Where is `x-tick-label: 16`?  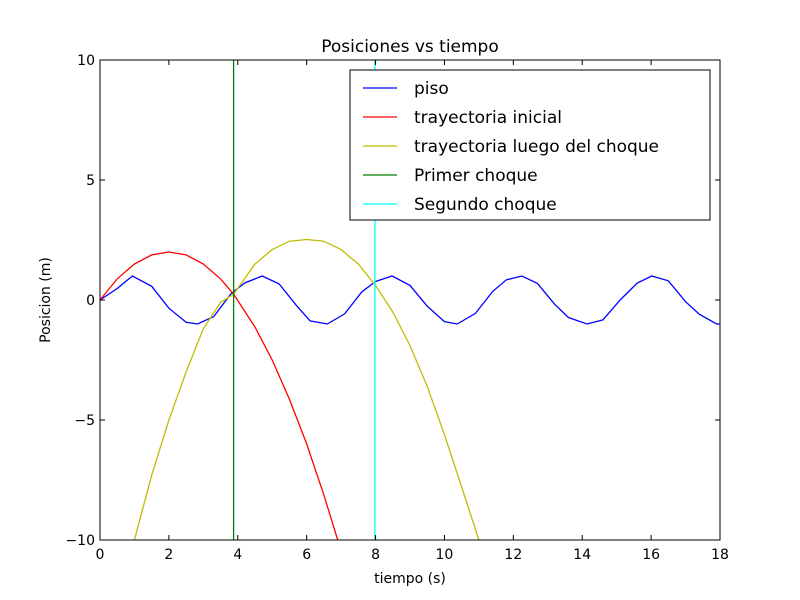 x-tick-label: 16 is located at coordinates (651, 555).